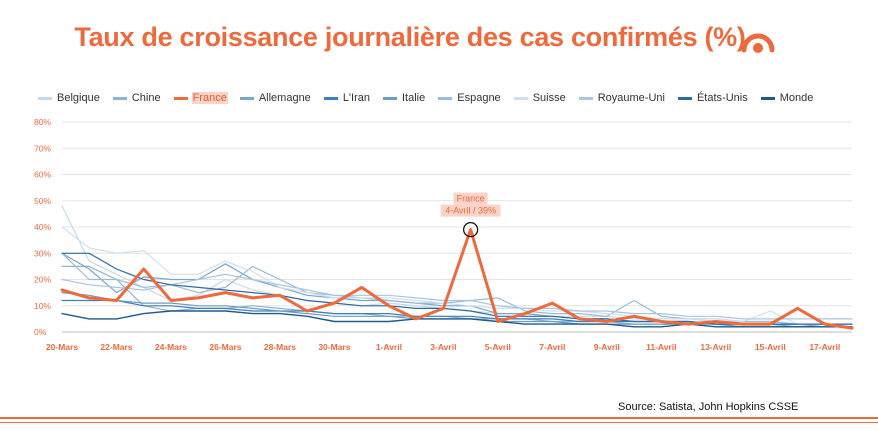  I want to click on legend-label: Allemagne, so click(284, 98).